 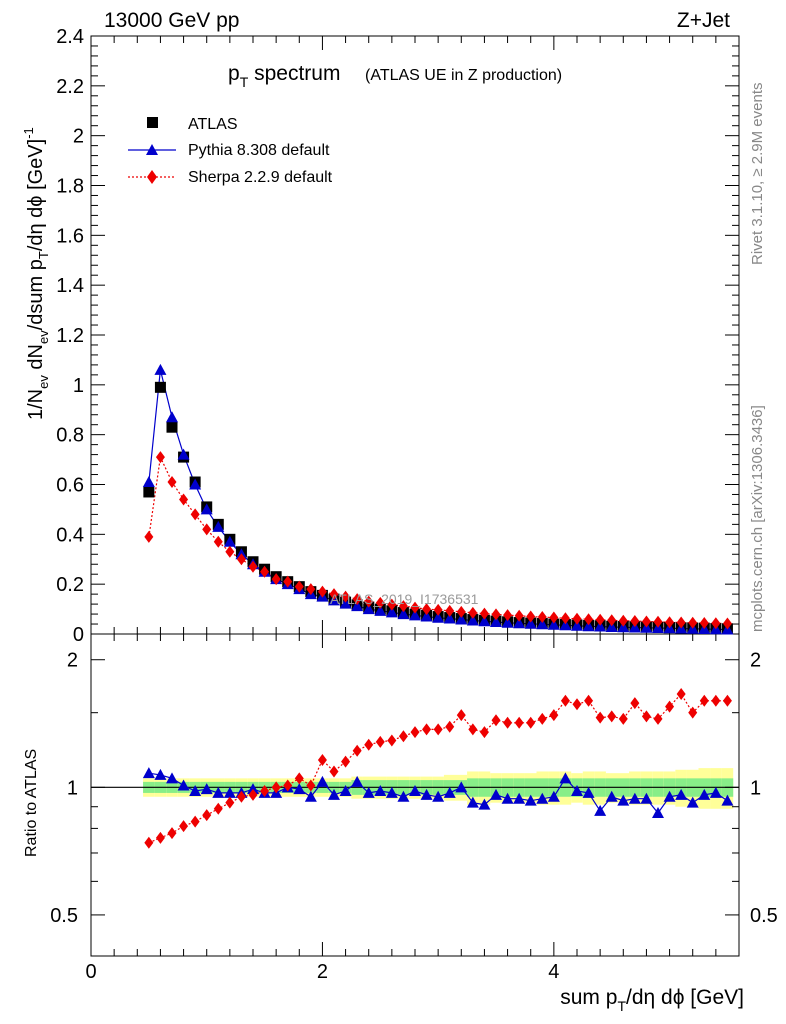 I want to click on atlas-point, so click(x=149, y=492).